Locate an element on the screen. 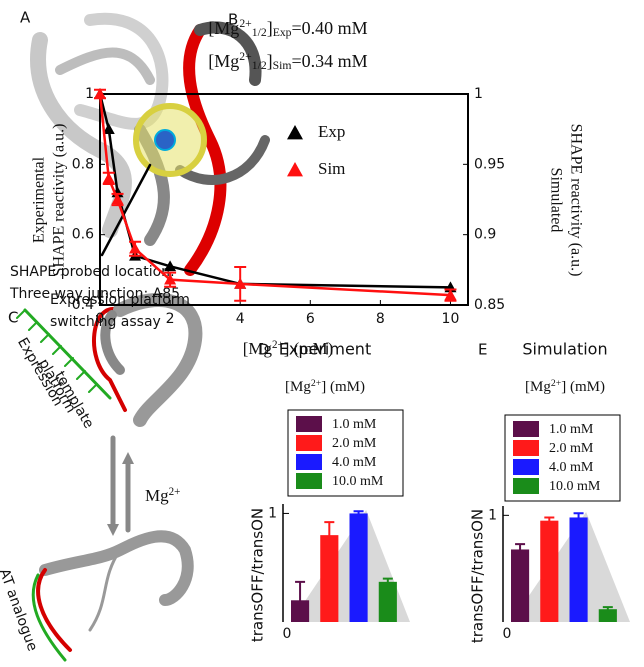  ion-label-part: Mg is located at coordinates (157, 495).